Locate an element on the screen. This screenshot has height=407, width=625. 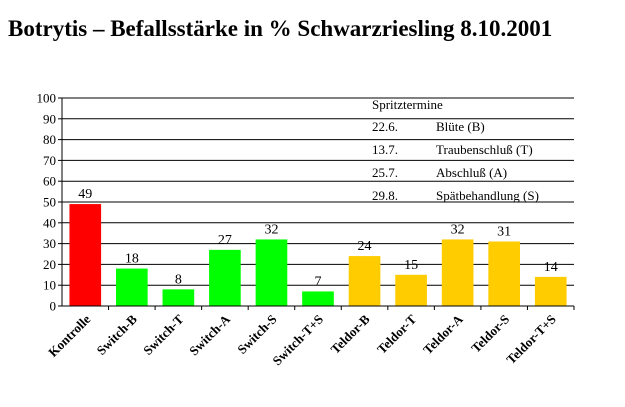
category-label: Teldor-S is located at coordinates (490, 334).